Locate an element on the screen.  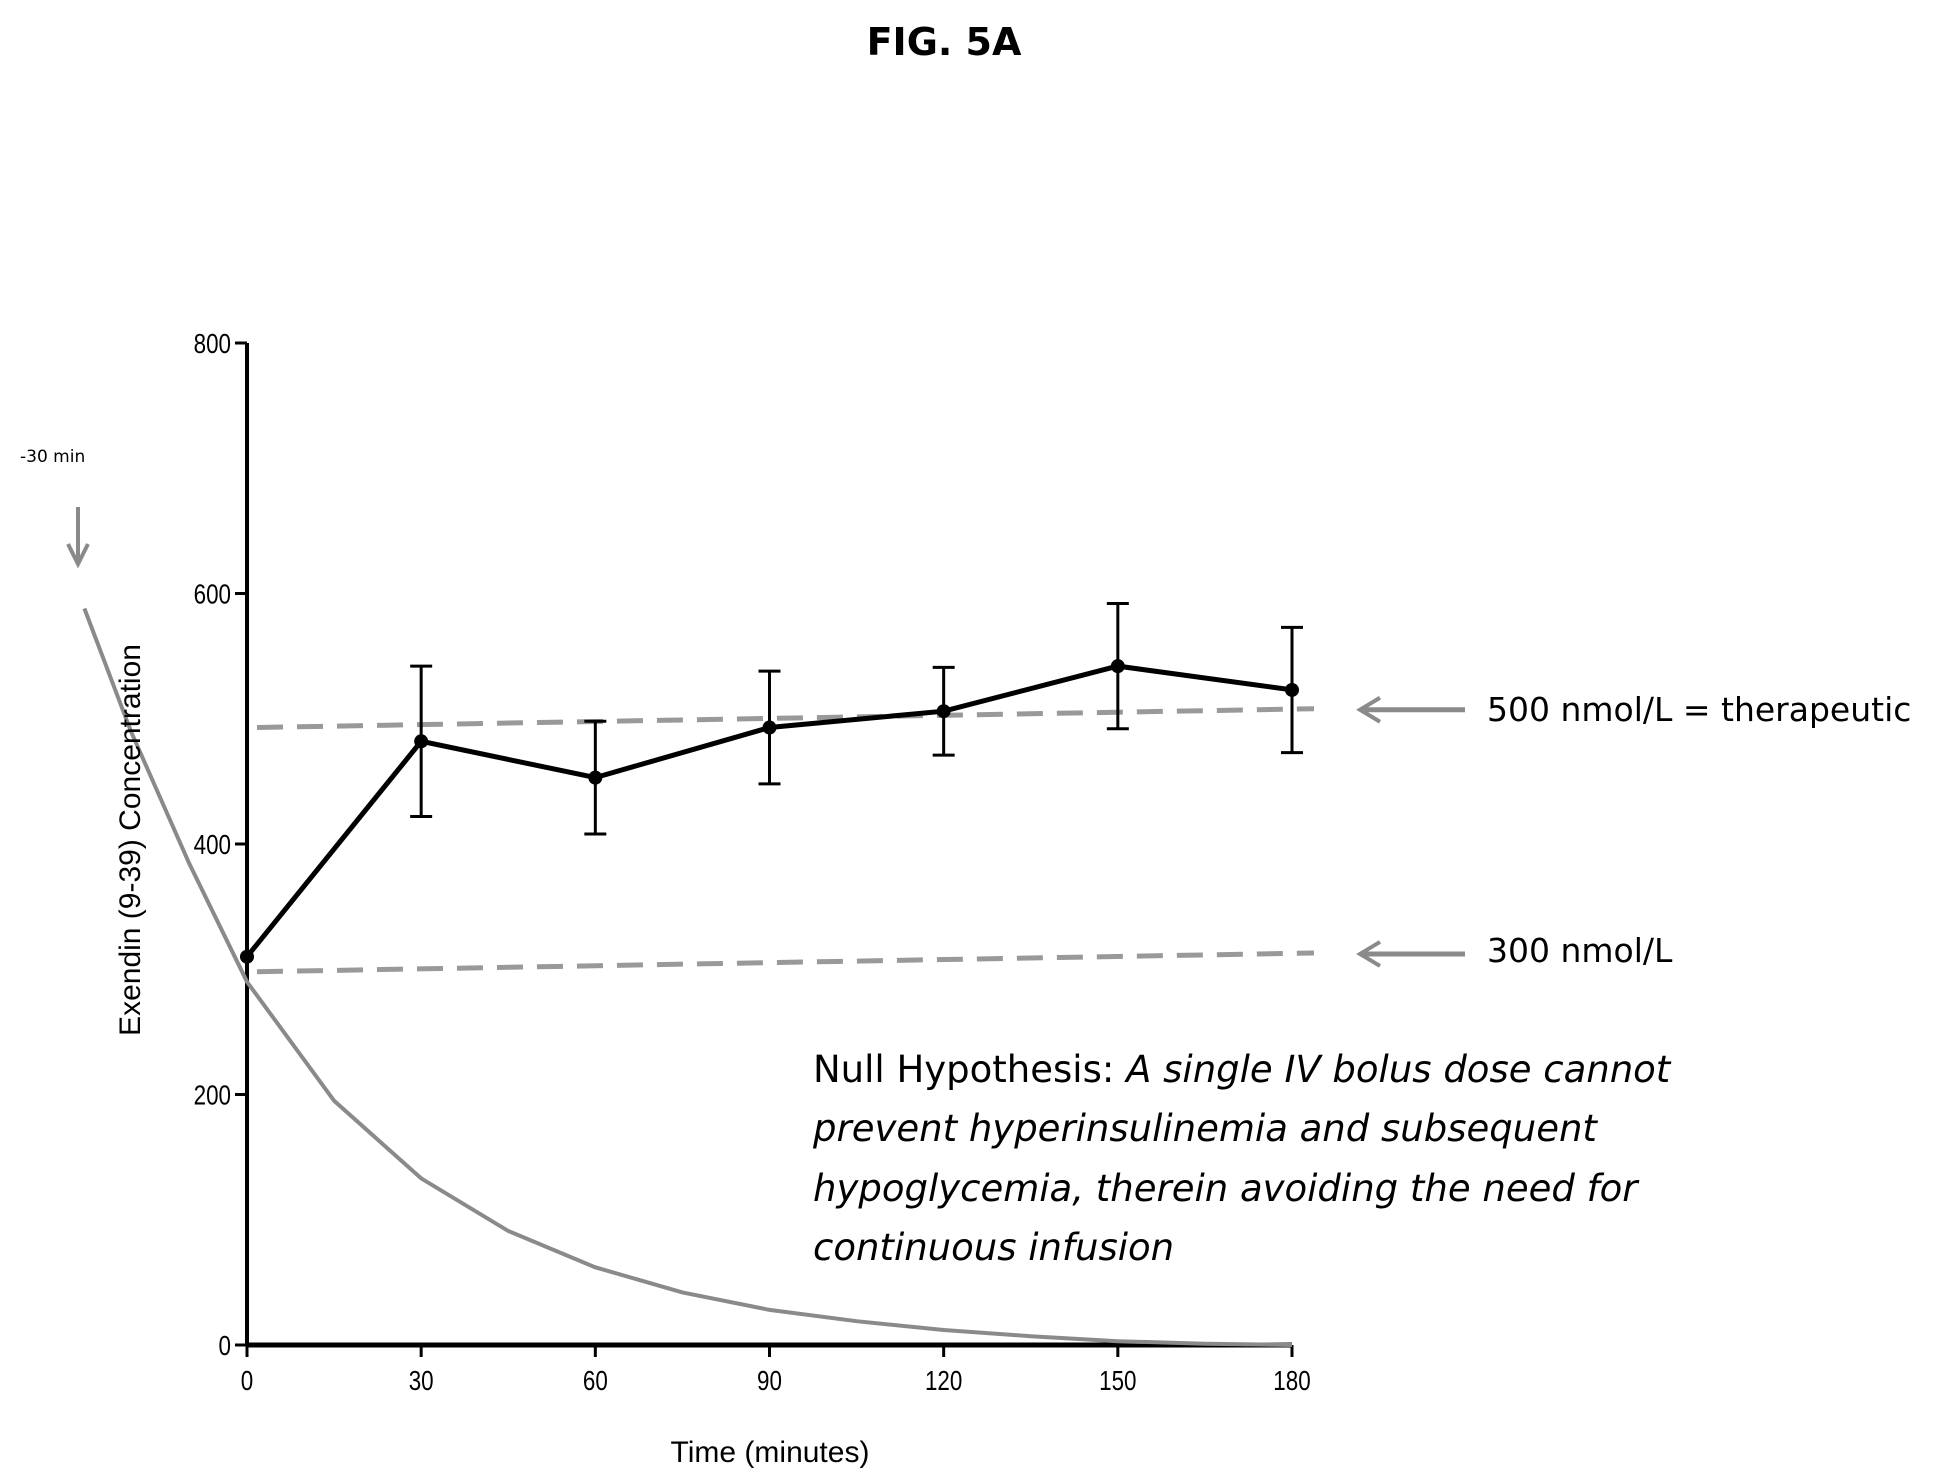
x-tick-label-150: 150 is located at coordinates (1117, 1381).